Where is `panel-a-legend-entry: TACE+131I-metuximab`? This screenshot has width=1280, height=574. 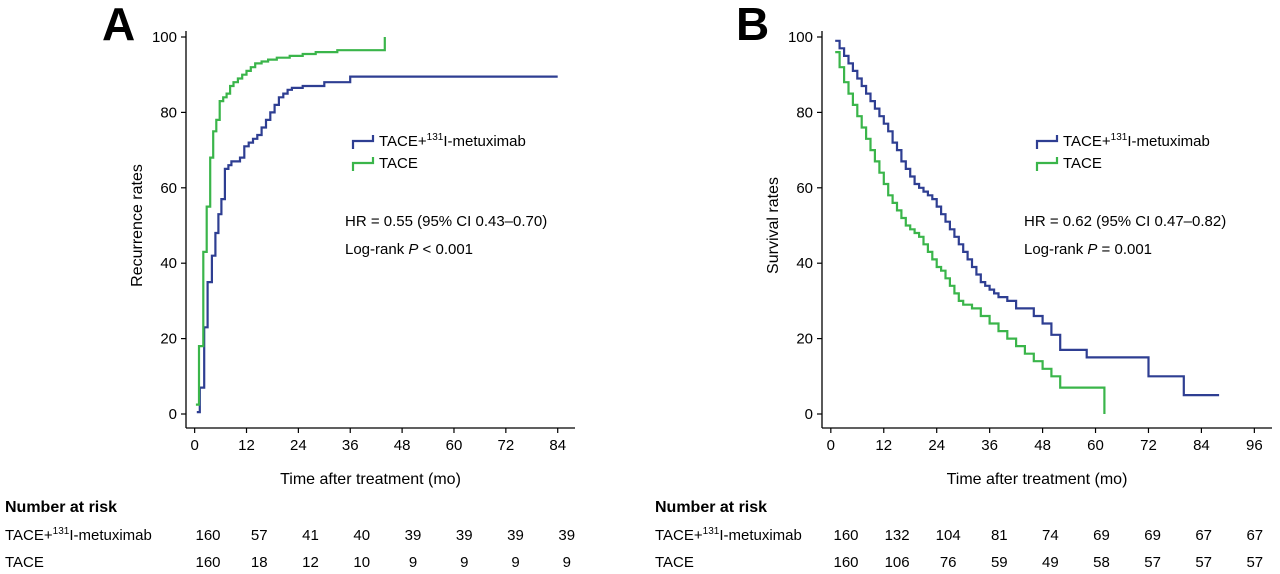 panel-a-legend-entry: TACE+131I-metuximab is located at coordinates (452, 141).